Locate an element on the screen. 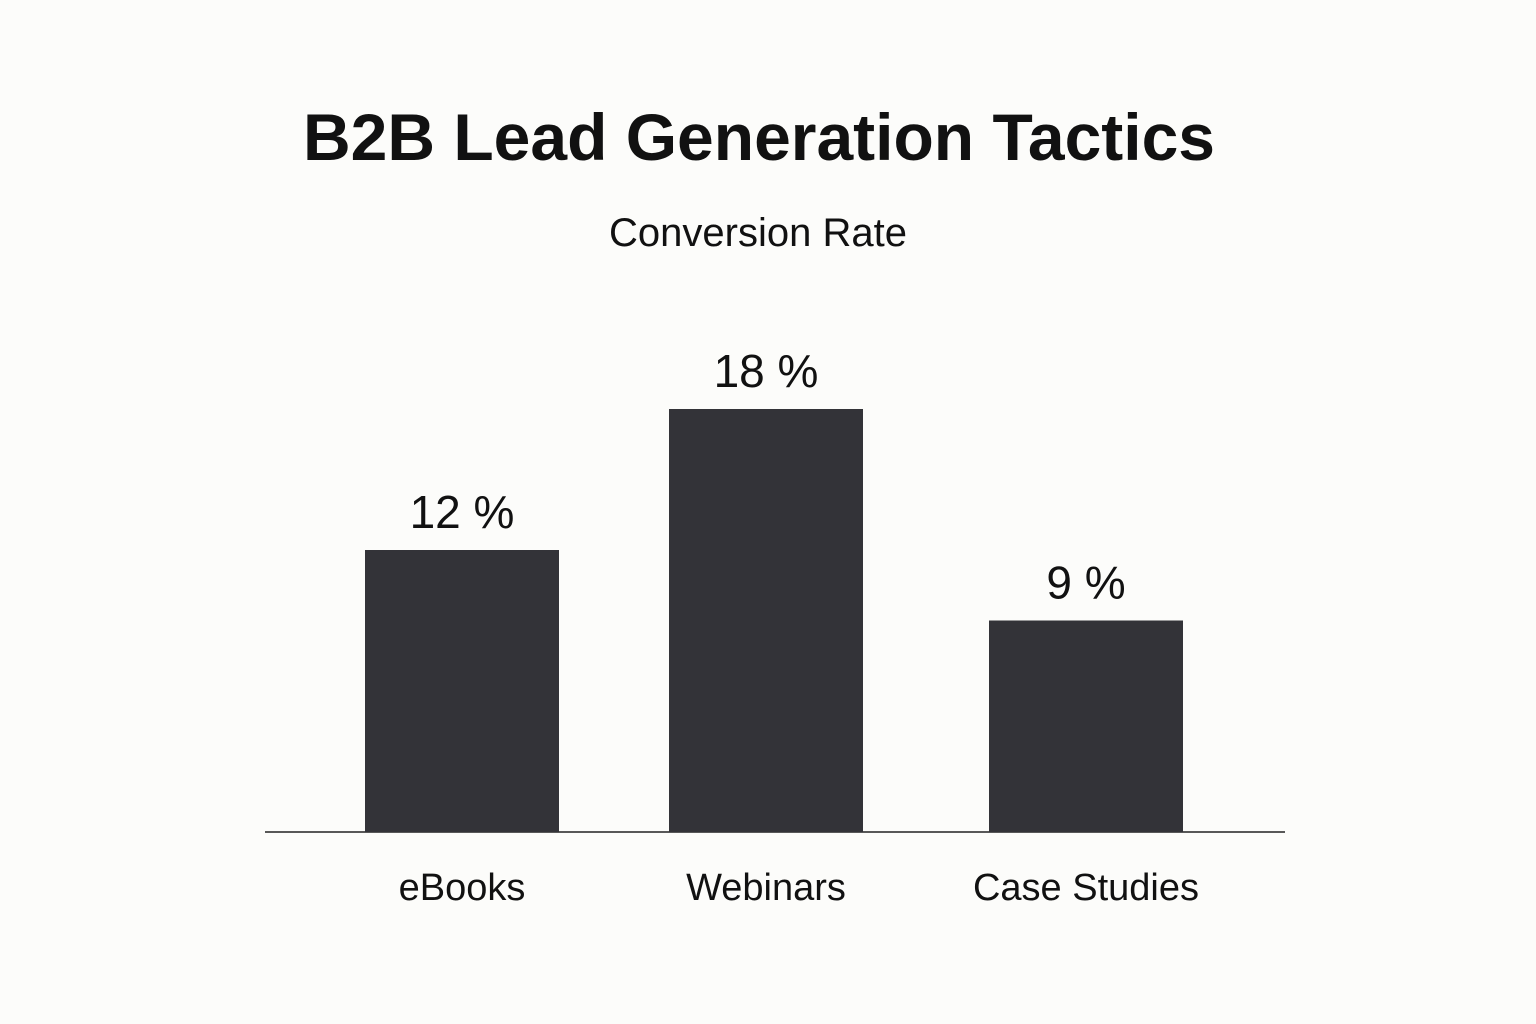 The width and height of the screenshot is (1536, 1024). chart-subtitle: Conversion Rate is located at coordinates (758, 233).